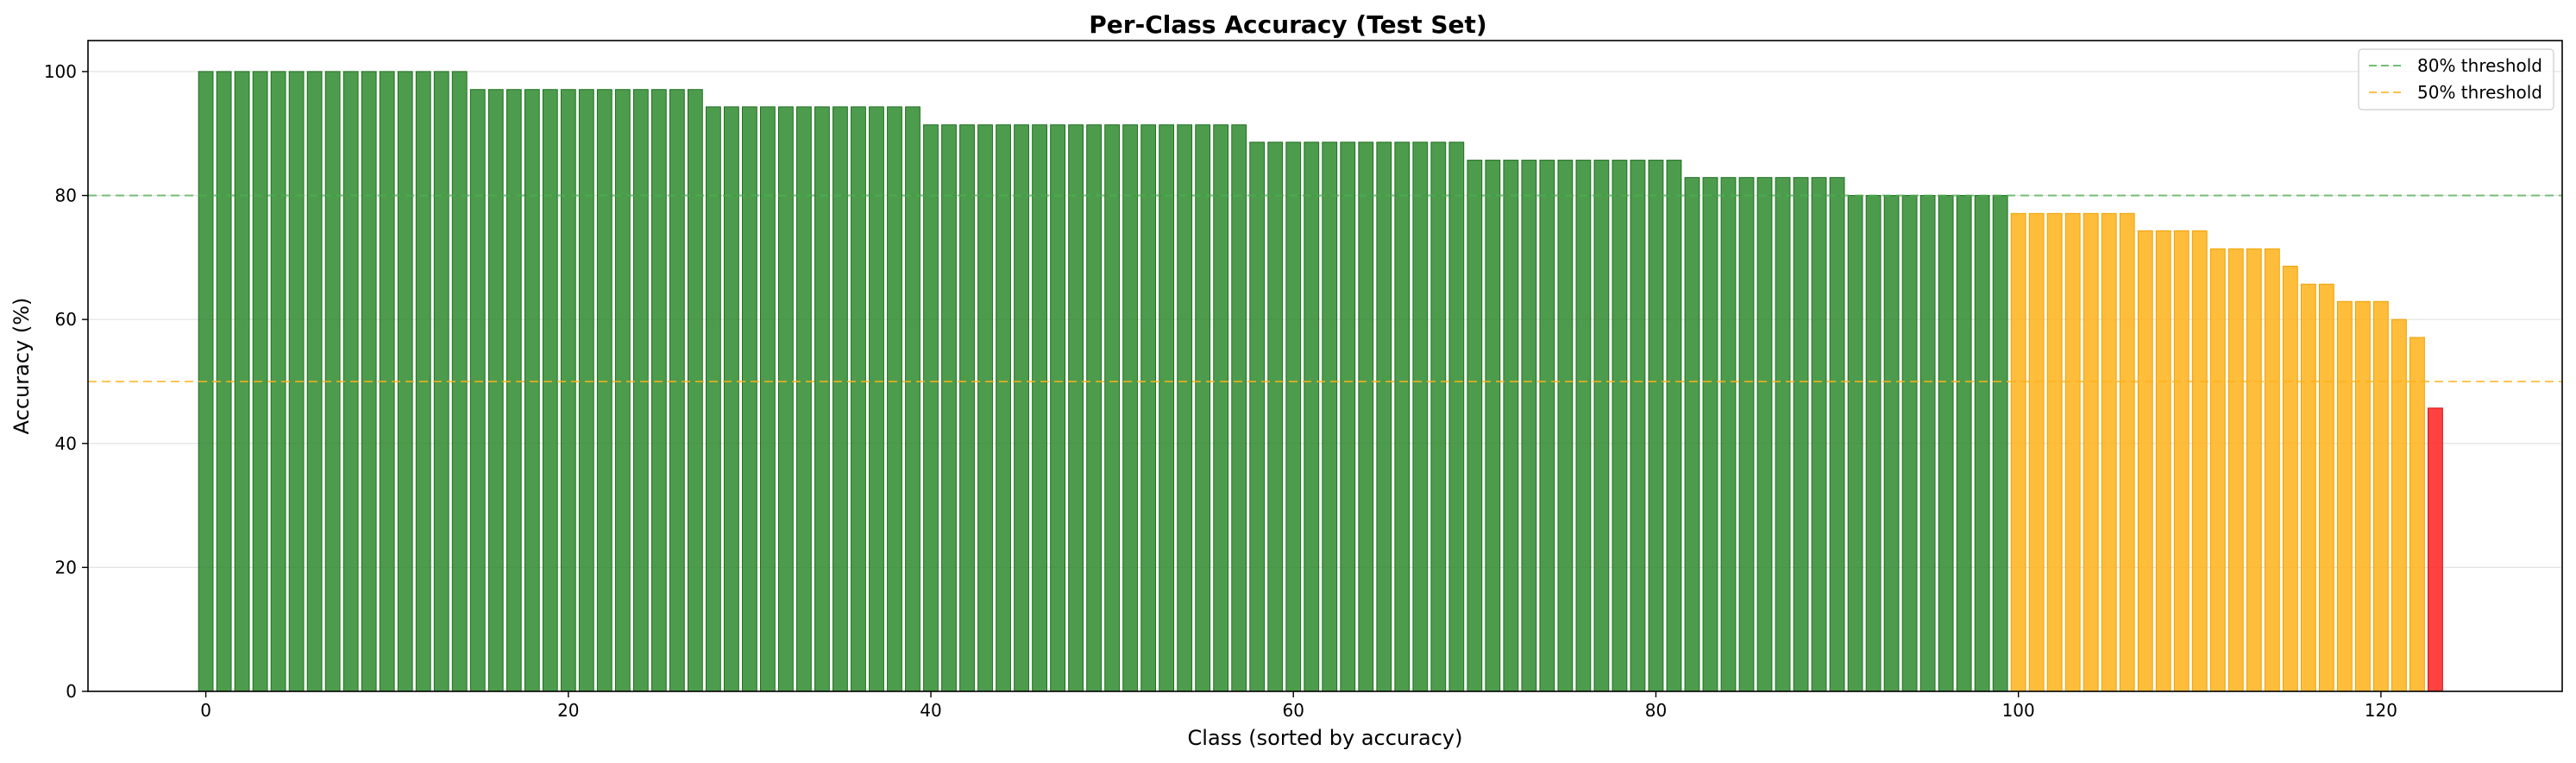 The image size is (2576, 763). What do you see at coordinates (2479, 92) in the screenshot?
I see `legend-label-50: 50% threshold` at bounding box center [2479, 92].